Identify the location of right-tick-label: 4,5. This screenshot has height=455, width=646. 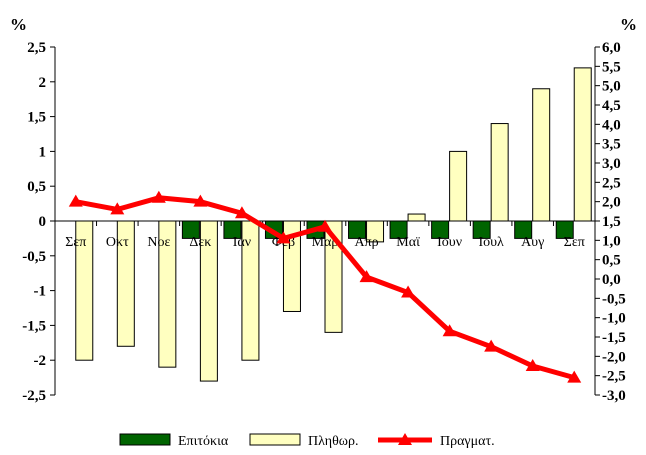
(611, 106).